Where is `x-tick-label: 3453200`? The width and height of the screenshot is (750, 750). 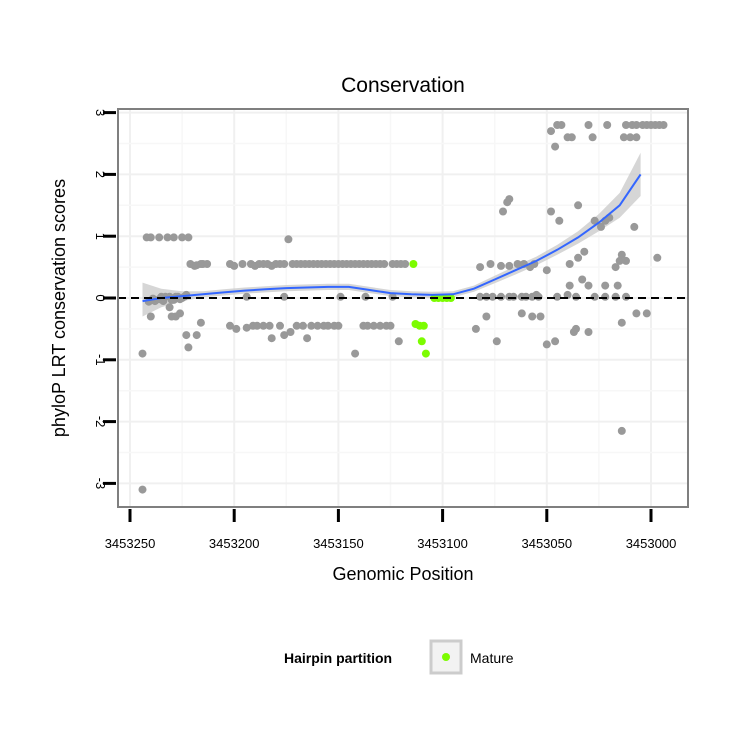
x-tick-label: 3453200 is located at coordinates (234, 543).